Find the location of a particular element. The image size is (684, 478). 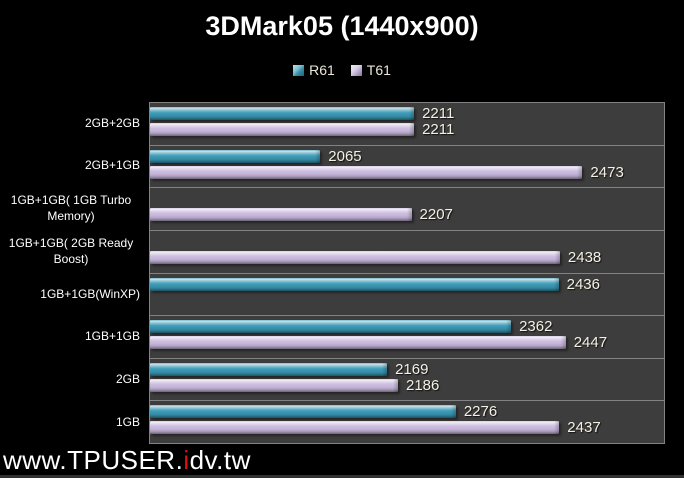

bar-row: 2437 is located at coordinates (407, 428).